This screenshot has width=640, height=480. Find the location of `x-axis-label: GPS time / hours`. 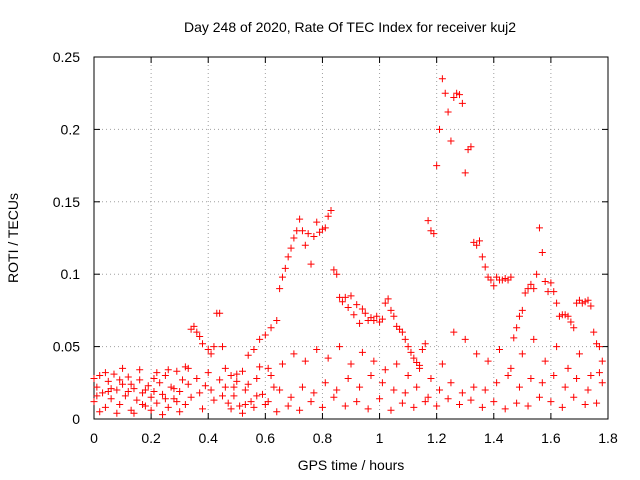

x-axis-label: GPS time / hours is located at coordinates (351, 465).